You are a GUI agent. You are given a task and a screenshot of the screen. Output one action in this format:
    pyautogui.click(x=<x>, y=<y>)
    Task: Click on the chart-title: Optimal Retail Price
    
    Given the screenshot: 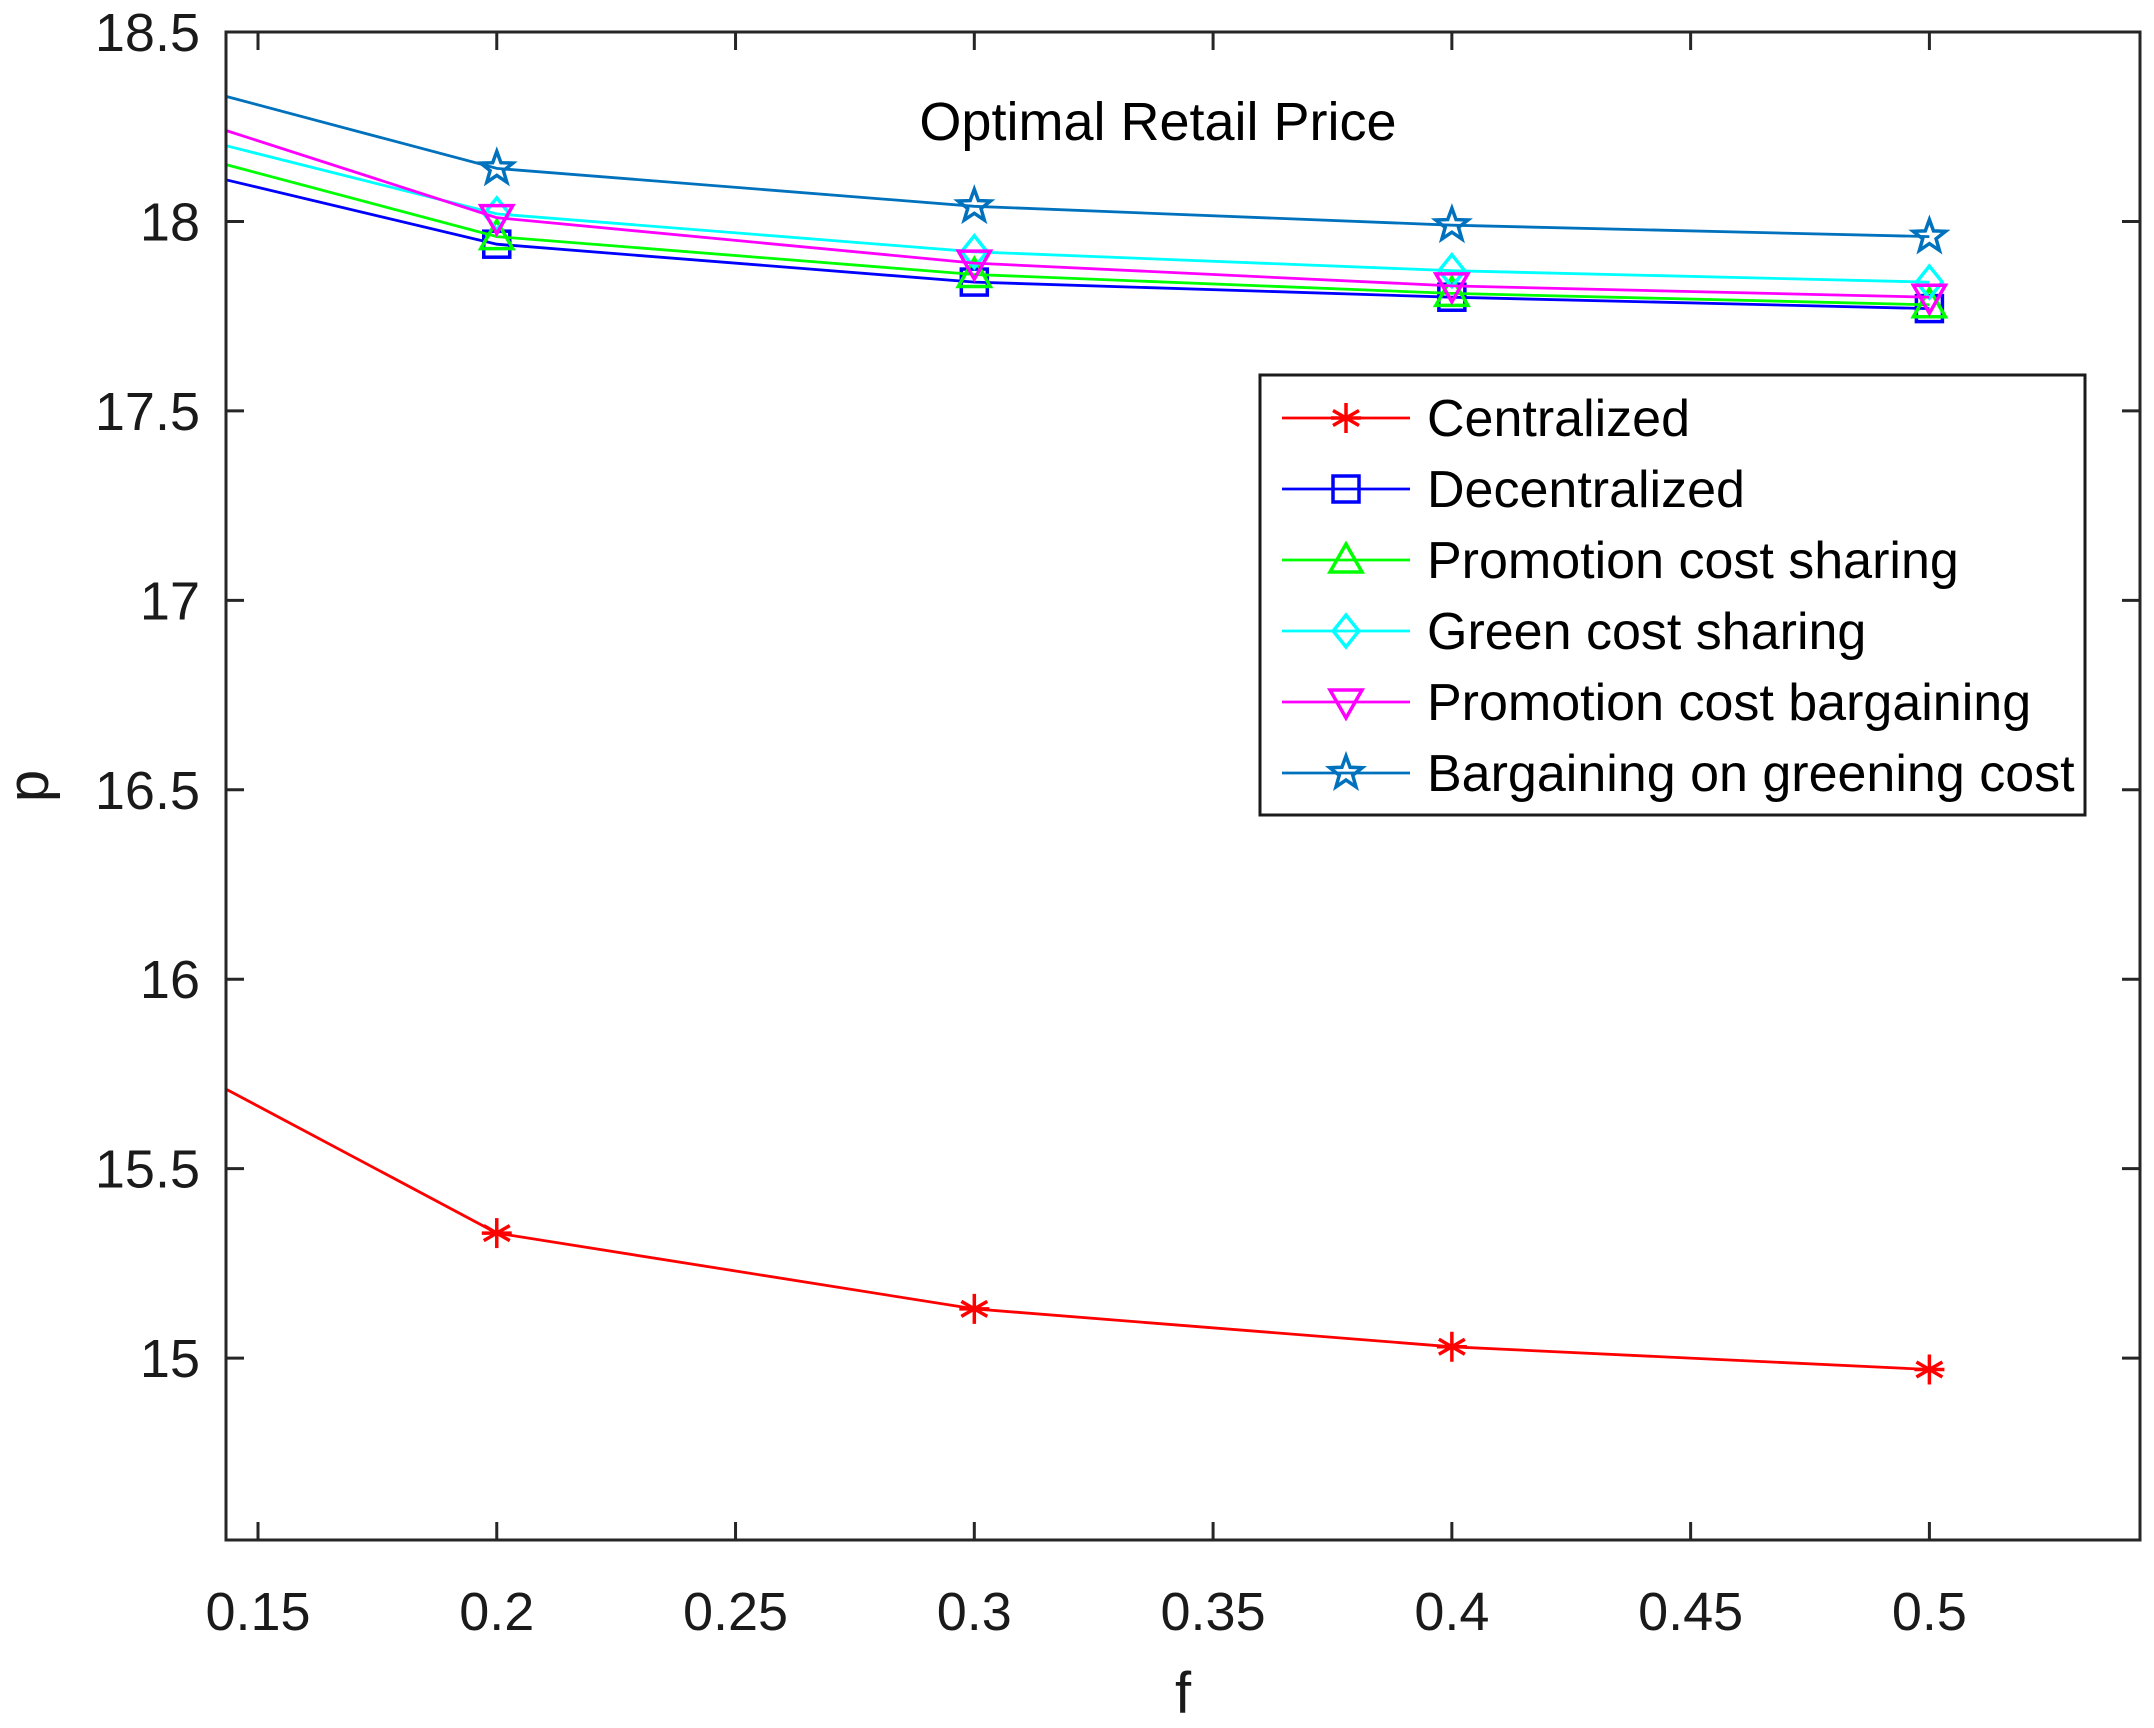 What is the action you would take?
    pyautogui.click(x=1157, y=122)
    